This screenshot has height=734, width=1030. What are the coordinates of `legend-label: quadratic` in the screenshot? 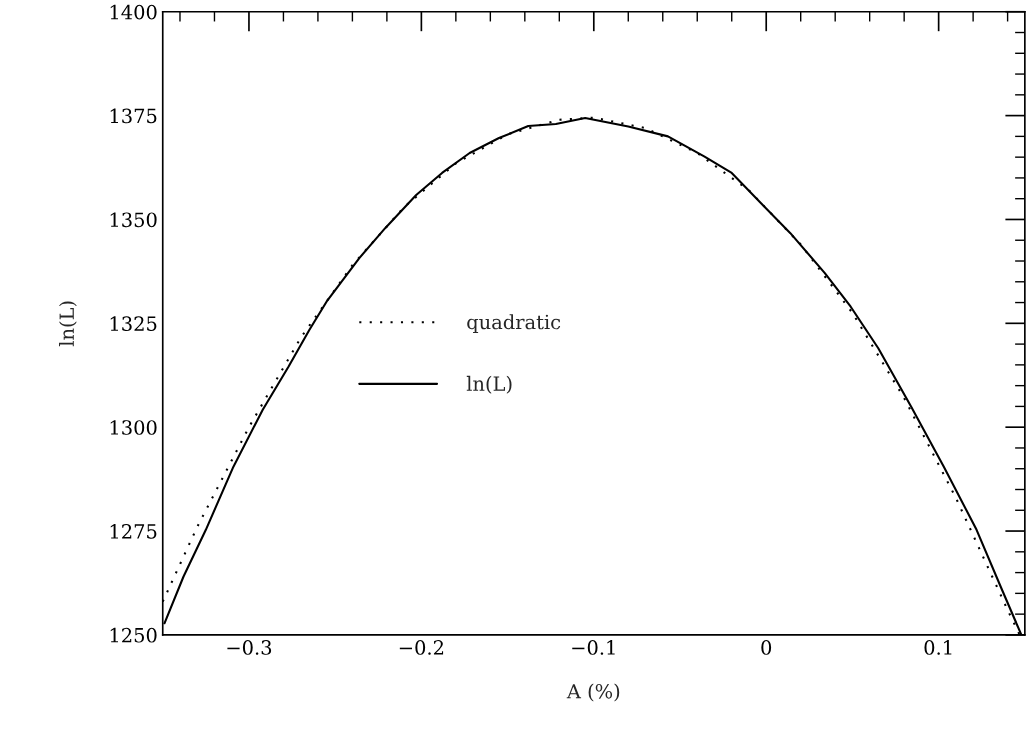 It's located at (514, 324).